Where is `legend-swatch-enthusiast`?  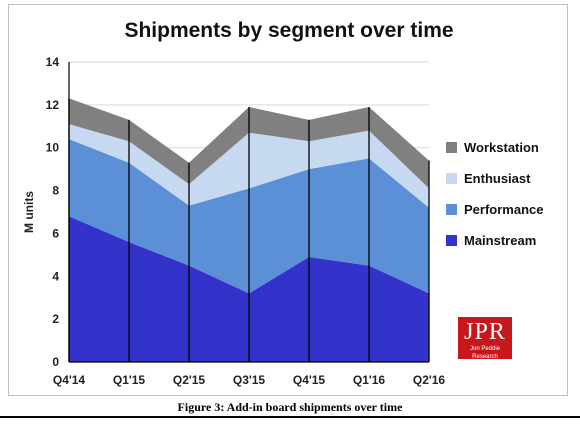
legend-swatch-enthusiast is located at coordinates (451, 178).